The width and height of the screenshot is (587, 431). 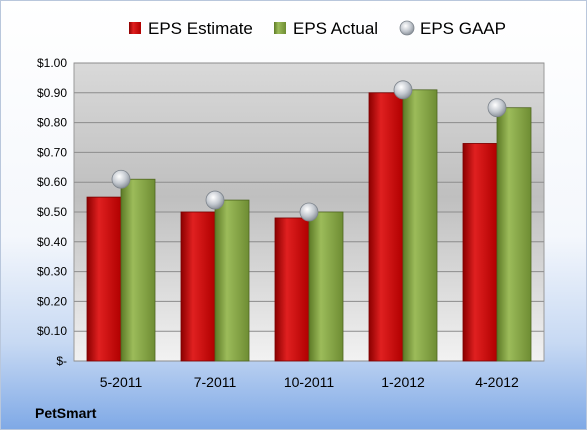 I want to click on x-category-label: 10-2011, so click(x=309, y=382).